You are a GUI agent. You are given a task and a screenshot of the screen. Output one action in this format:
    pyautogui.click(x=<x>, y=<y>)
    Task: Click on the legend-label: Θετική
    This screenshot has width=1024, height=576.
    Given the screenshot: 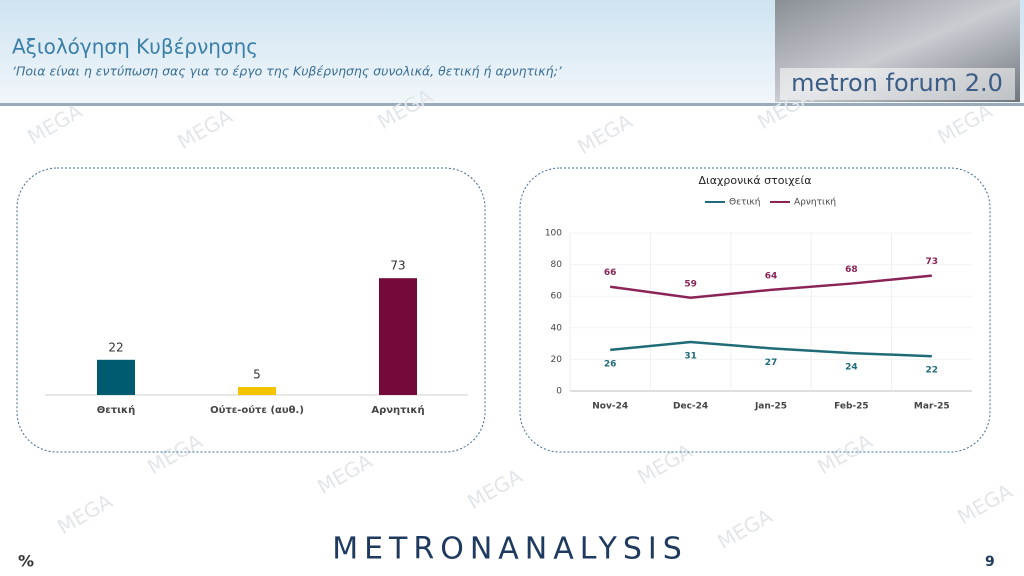 What is the action you would take?
    pyautogui.click(x=744, y=203)
    